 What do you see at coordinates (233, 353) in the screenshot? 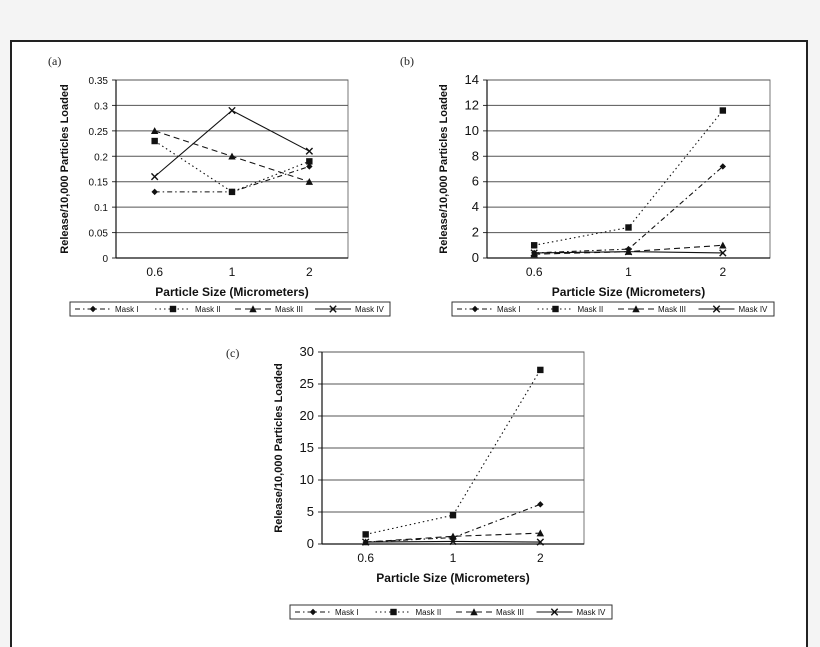
I see `panel-label-c: (c)` at bounding box center [233, 353].